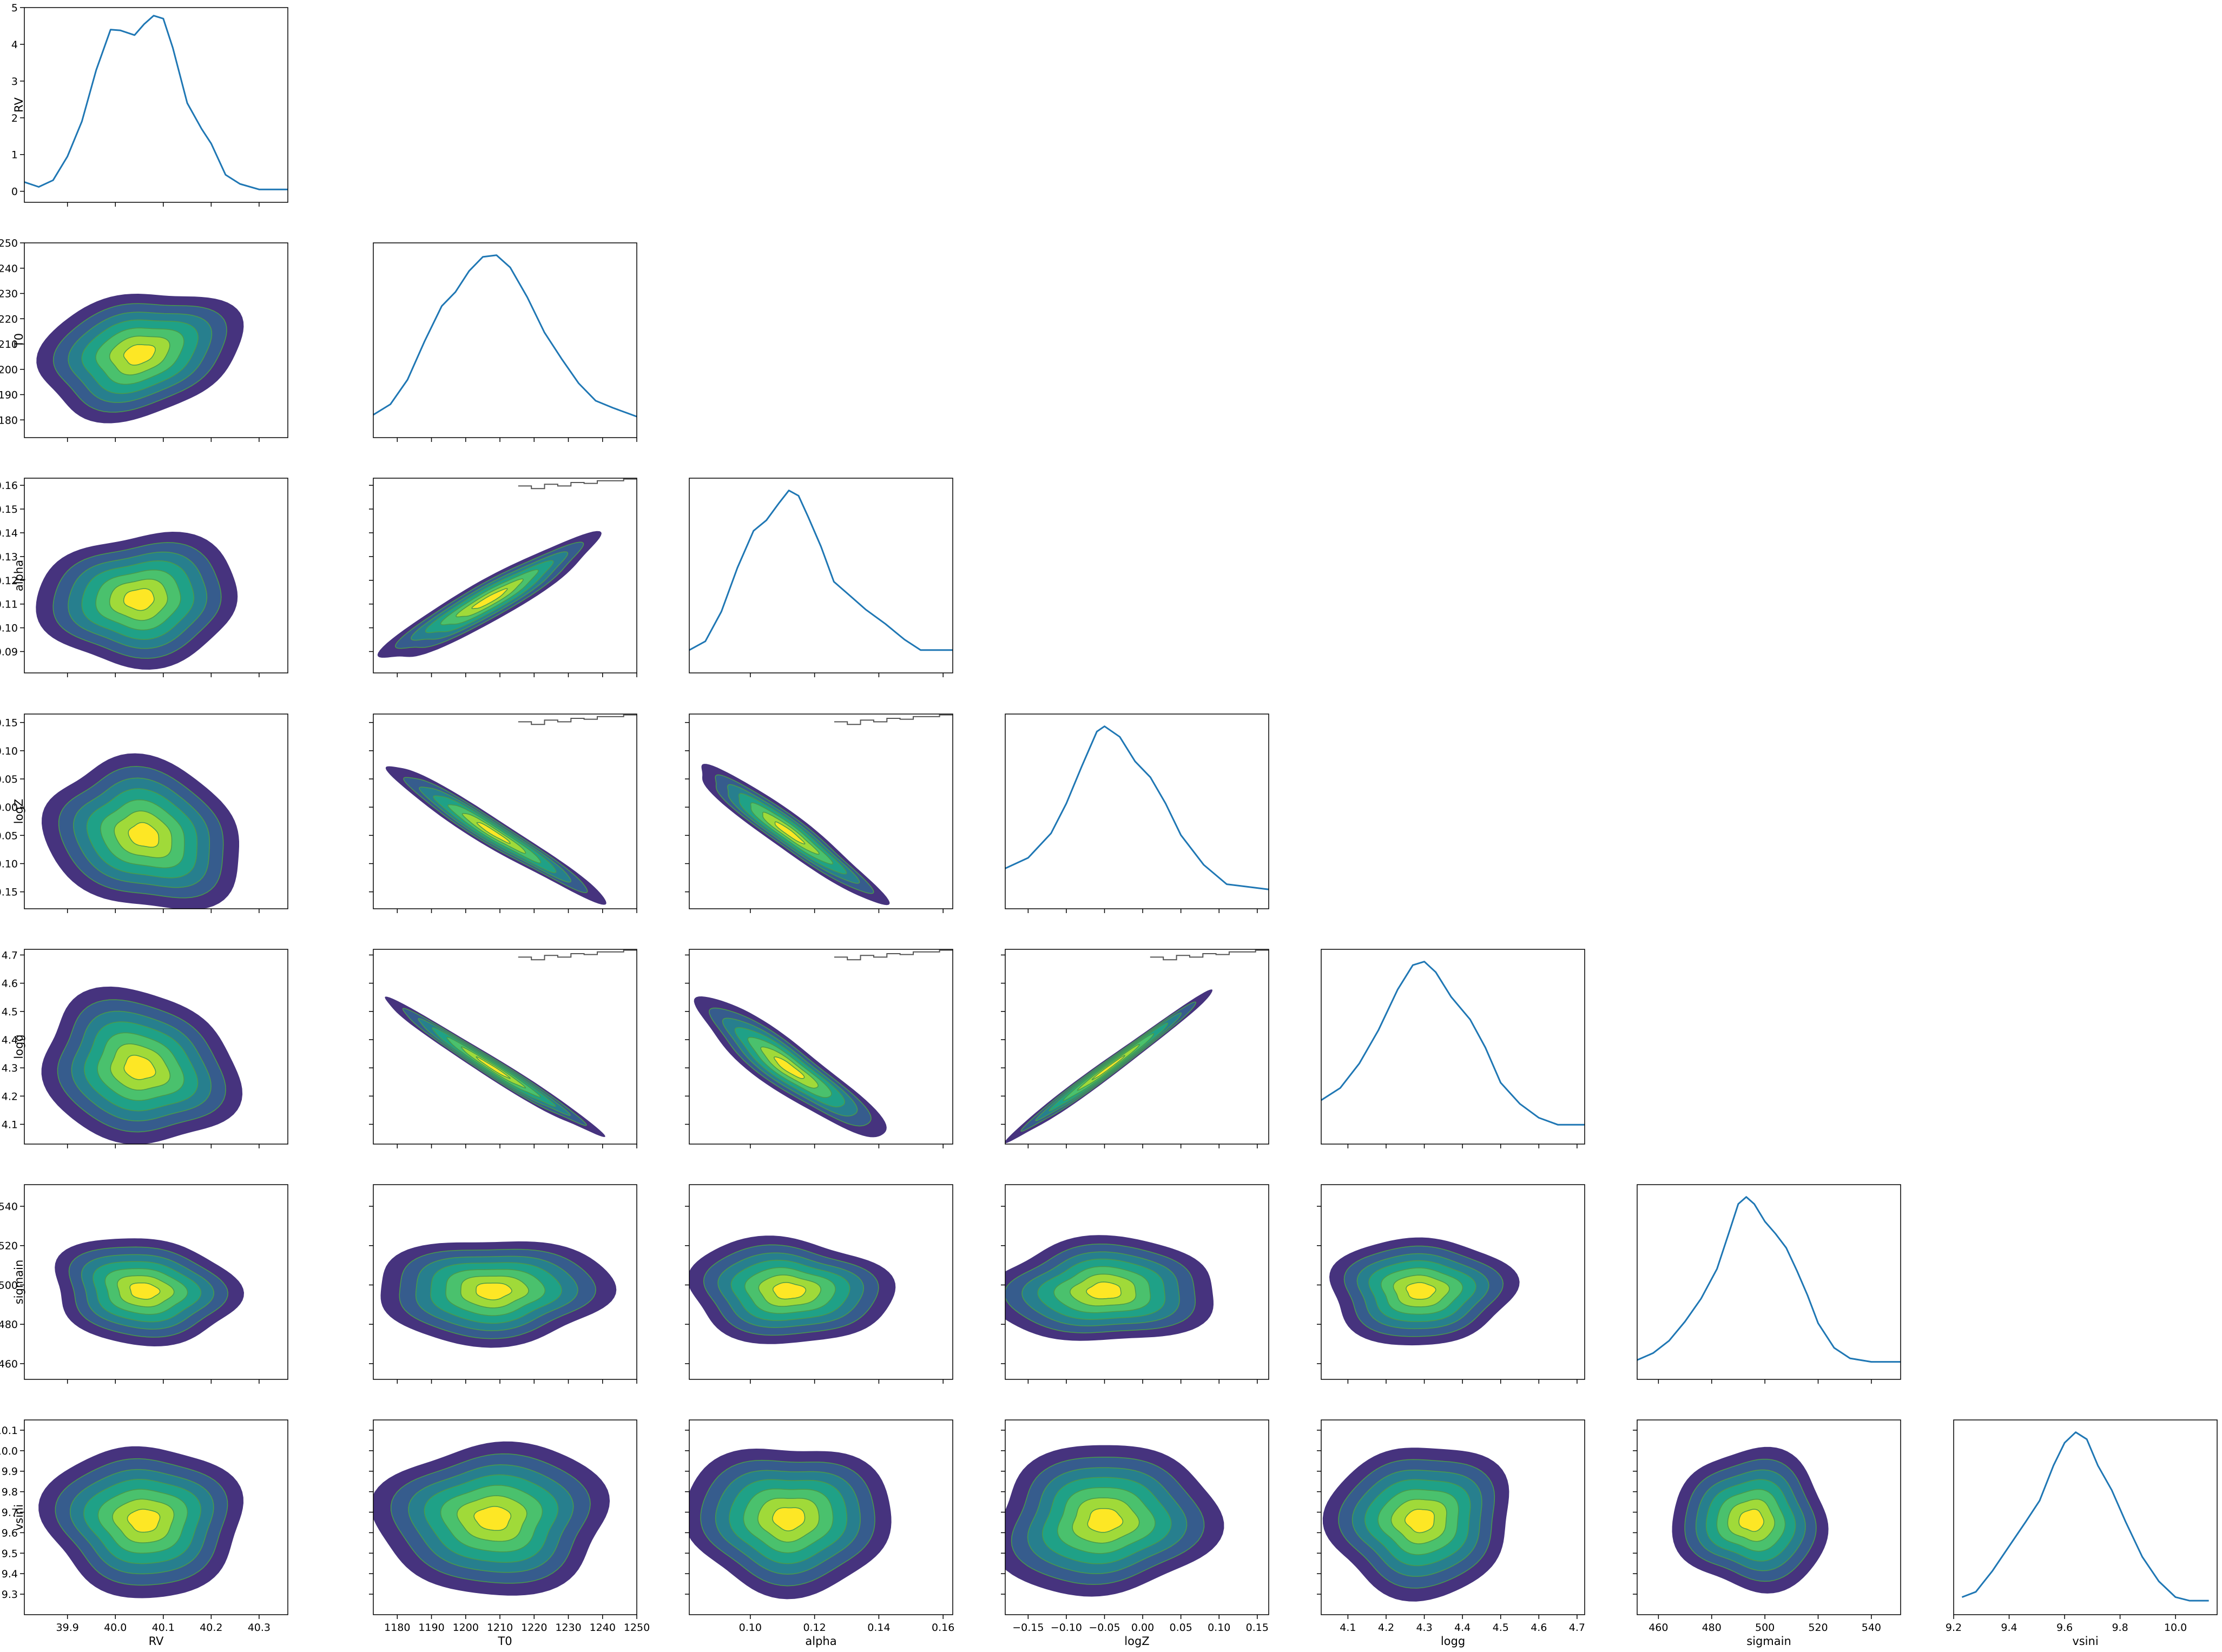 This screenshot has width=2222, height=1652. Describe the element at coordinates (10, 955) in the screenshot. I see `y-tick-label: 4.7` at that location.